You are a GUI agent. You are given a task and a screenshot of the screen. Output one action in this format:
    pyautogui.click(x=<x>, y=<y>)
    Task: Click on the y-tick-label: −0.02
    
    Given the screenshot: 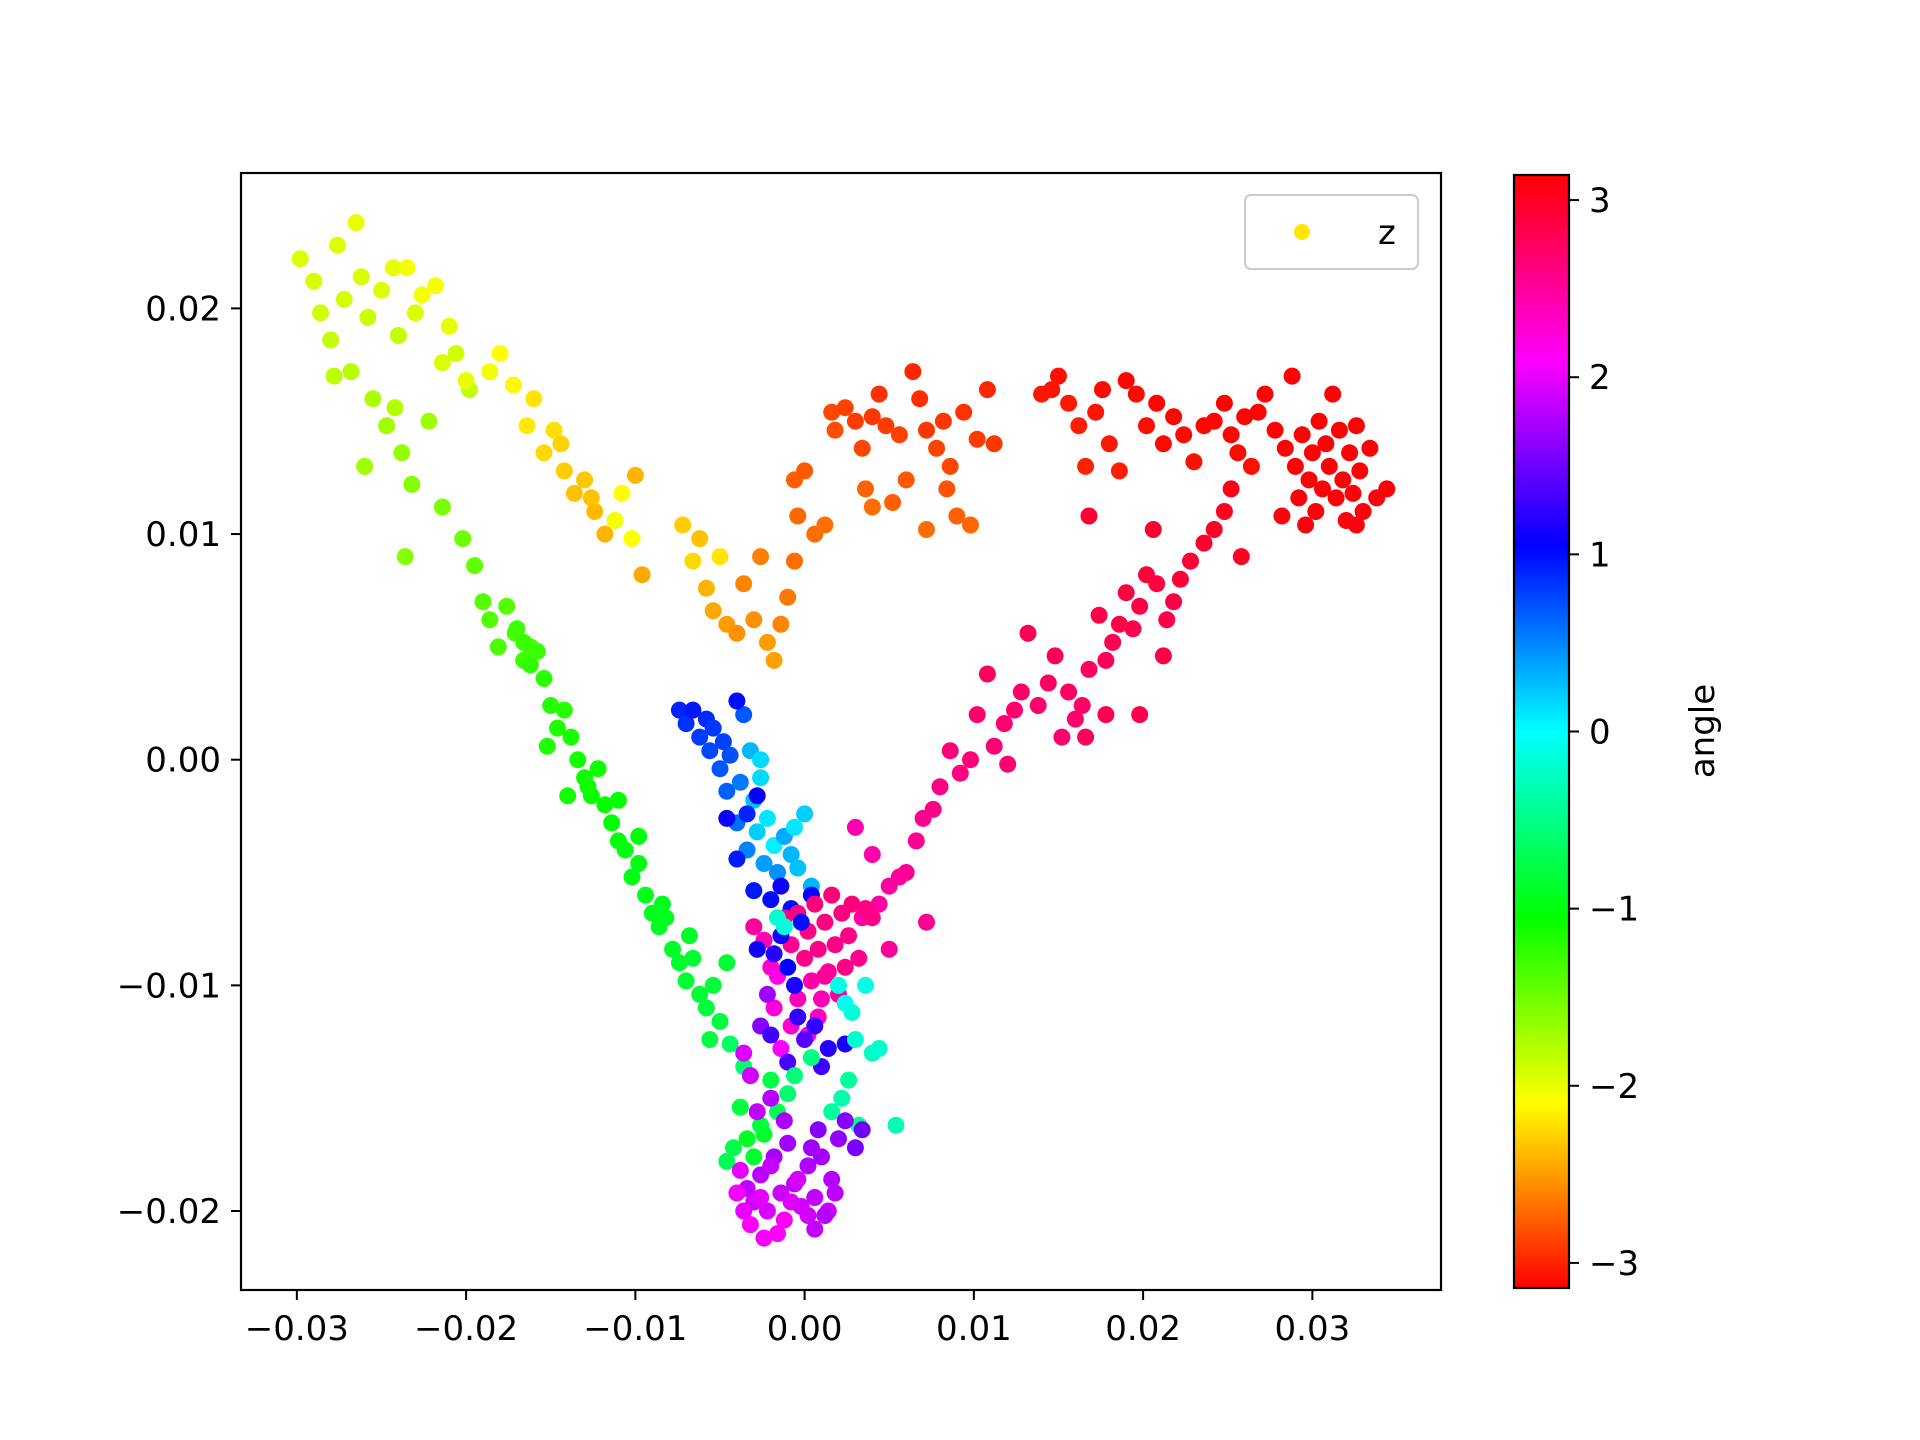 What is the action you would take?
    pyautogui.click(x=169, y=1212)
    